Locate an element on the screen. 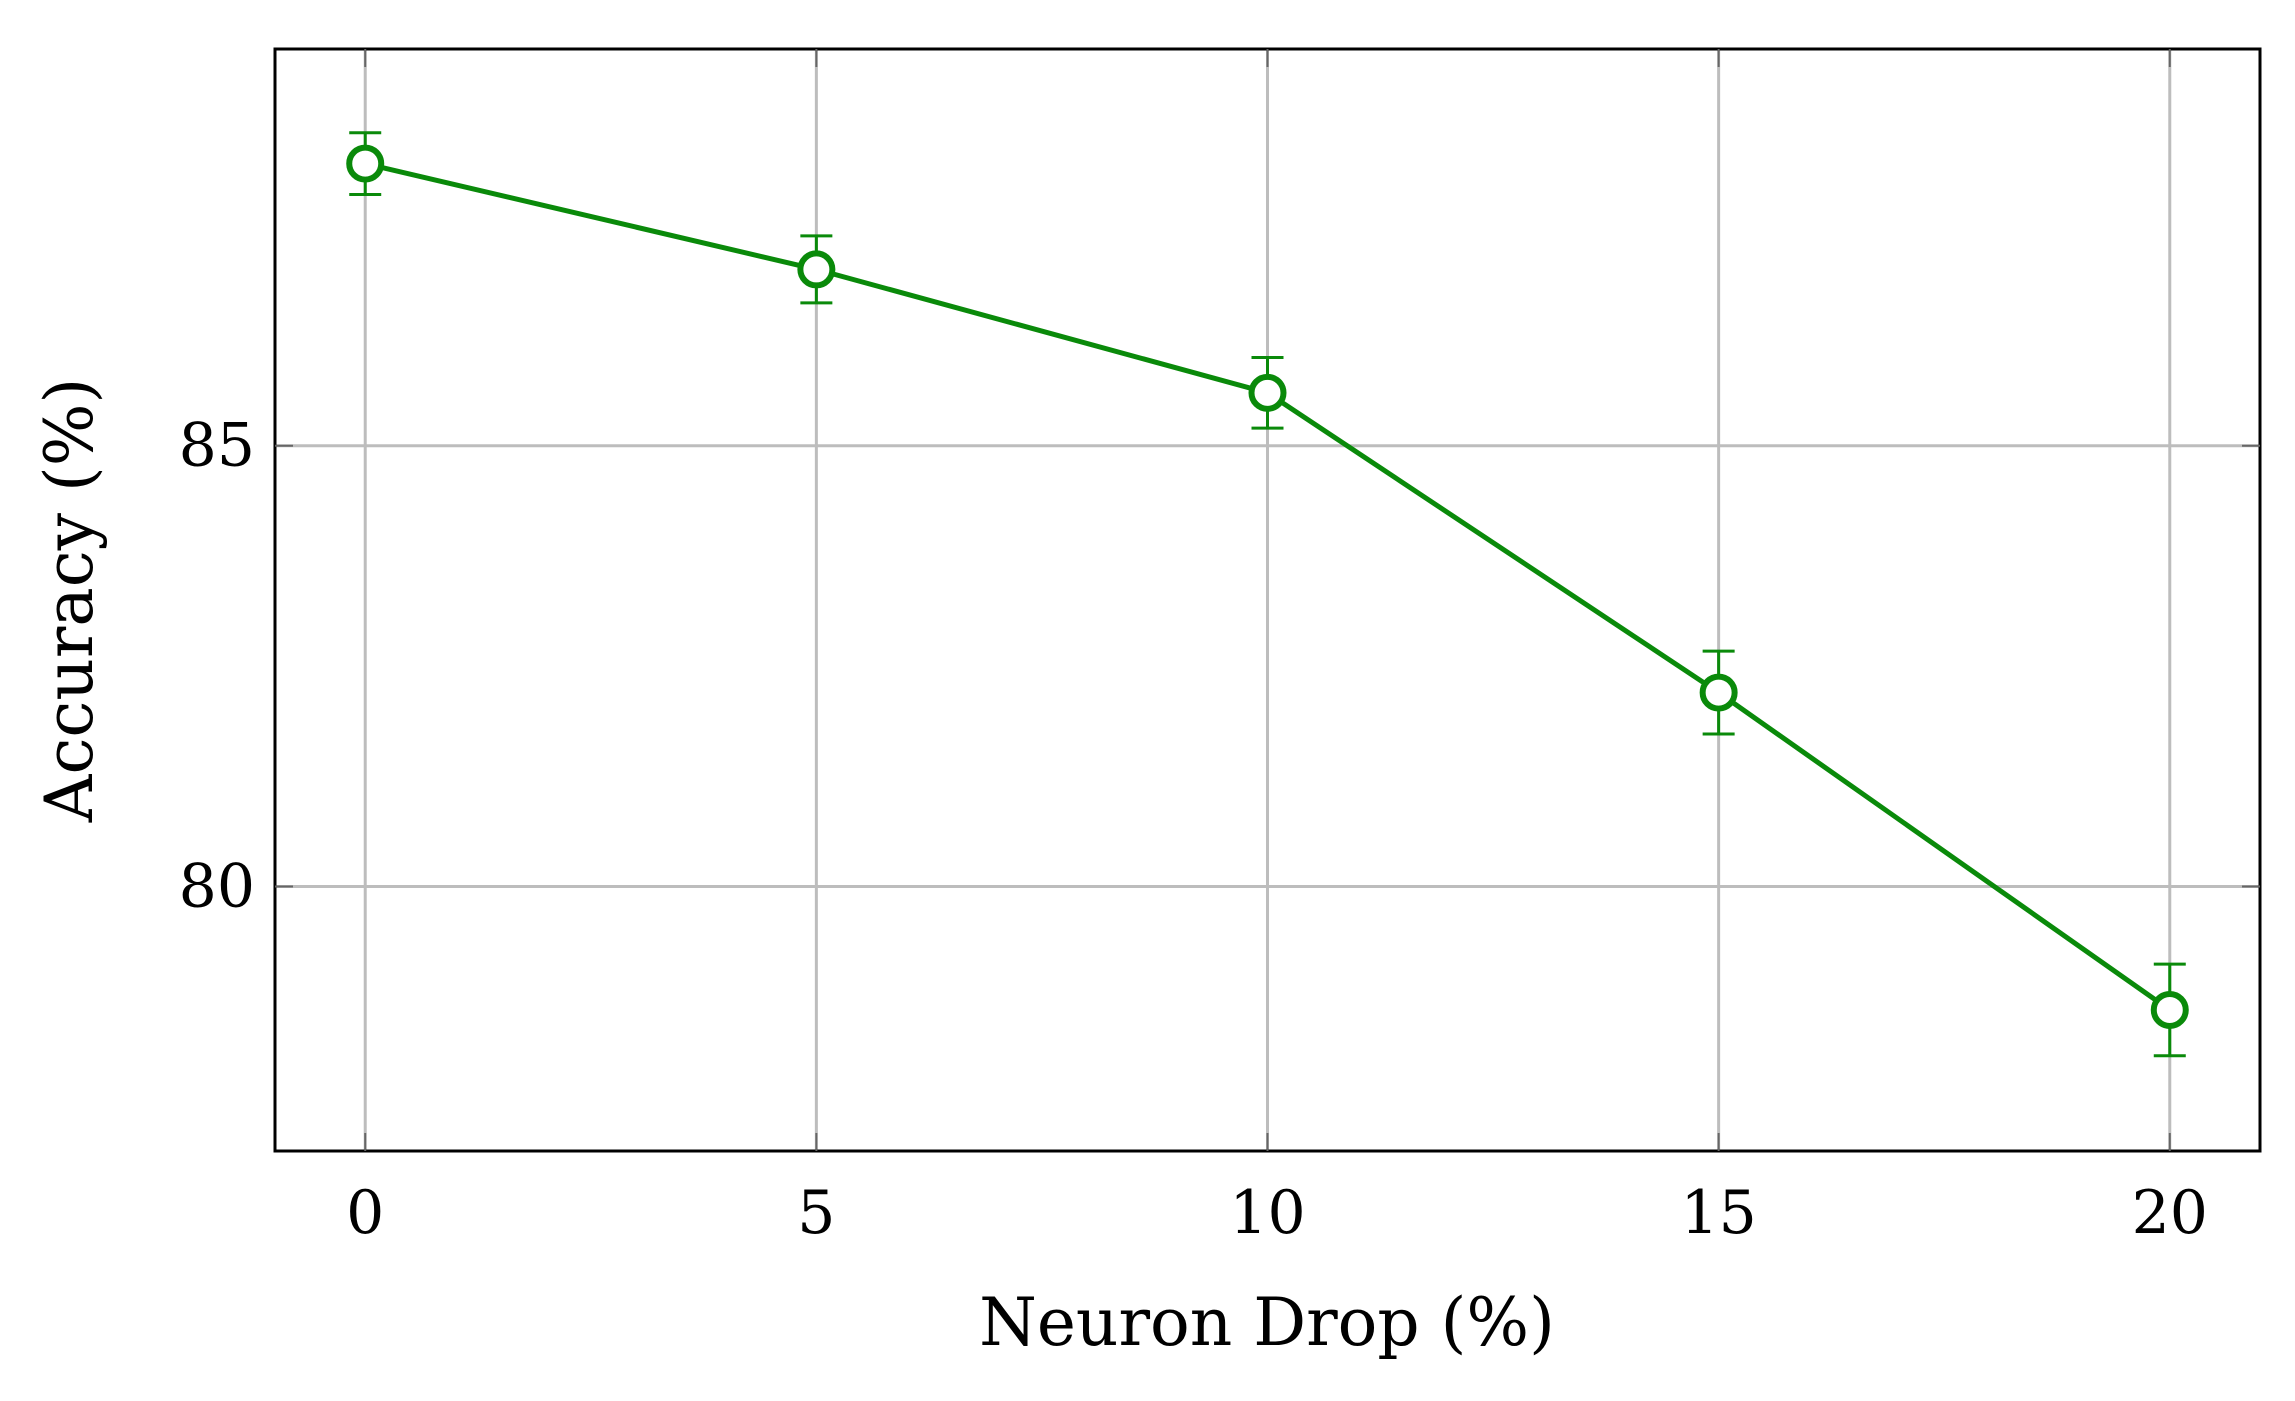 The height and width of the screenshot is (1401, 2295). x-tick-label: 0 is located at coordinates (365, 1213).